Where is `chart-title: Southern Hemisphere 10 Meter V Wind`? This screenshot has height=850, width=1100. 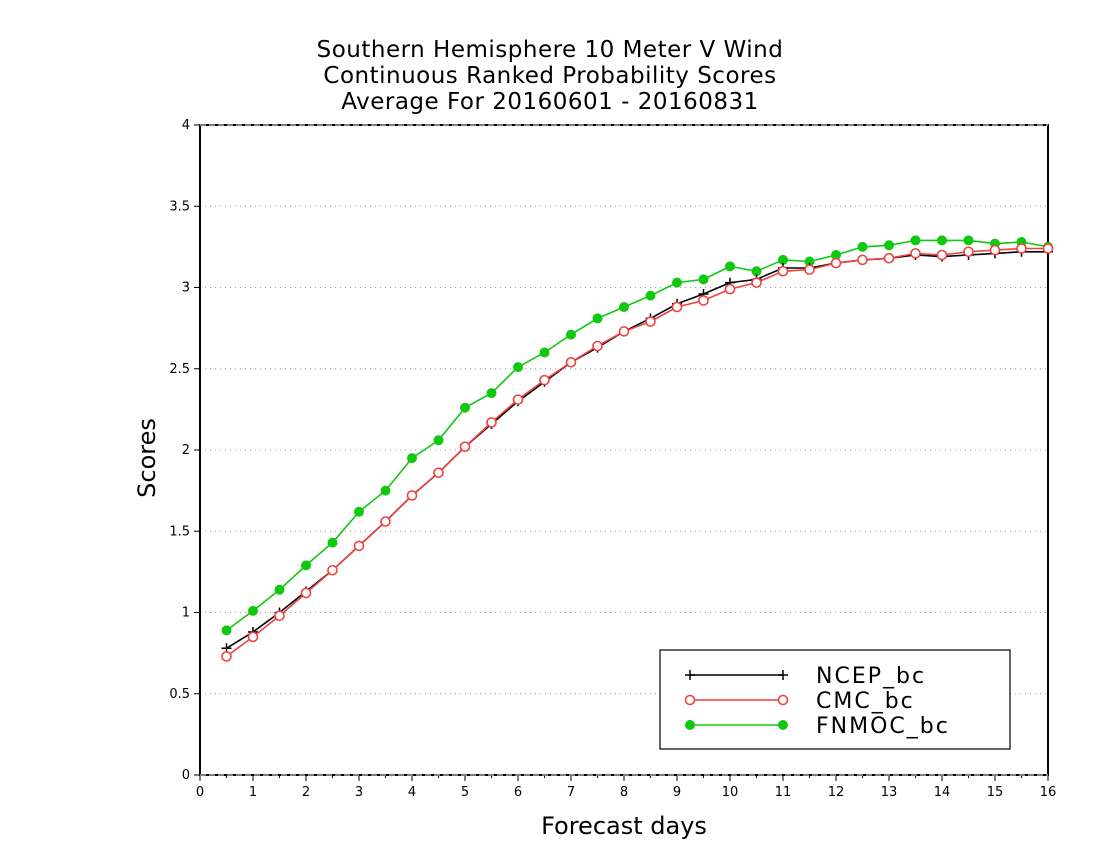
chart-title: Southern Hemisphere 10 Meter V Wind is located at coordinates (550, 50).